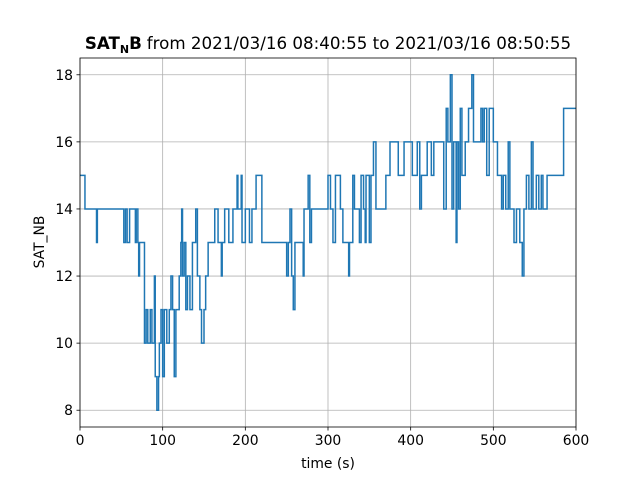 The width and height of the screenshot is (640, 480). What do you see at coordinates (493, 441) in the screenshot?
I see `x-tick-label: 500` at bounding box center [493, 441].